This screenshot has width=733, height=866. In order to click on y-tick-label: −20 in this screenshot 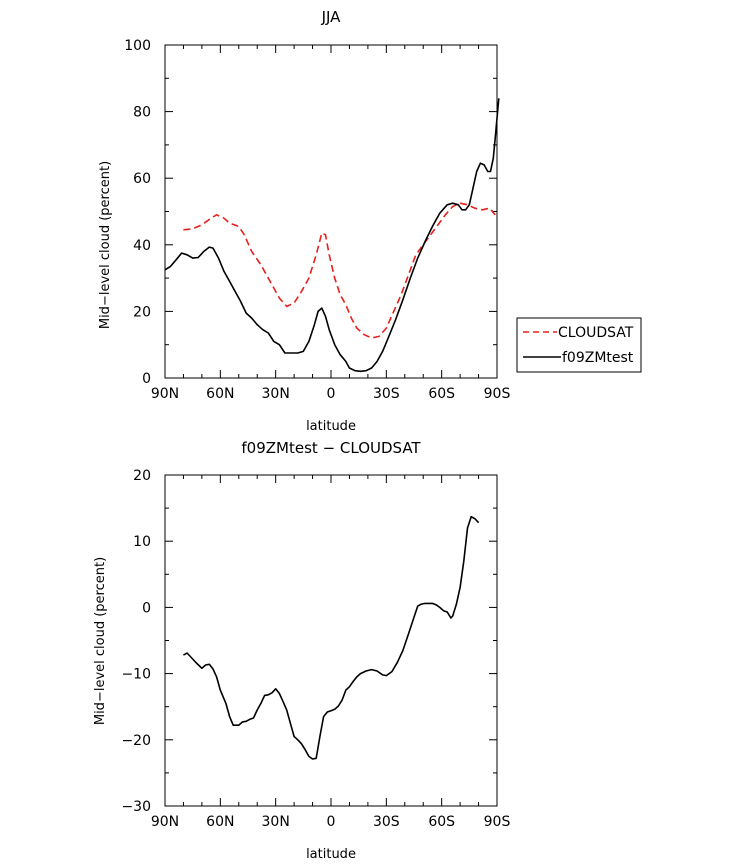, I will do `click(136, 741)`.